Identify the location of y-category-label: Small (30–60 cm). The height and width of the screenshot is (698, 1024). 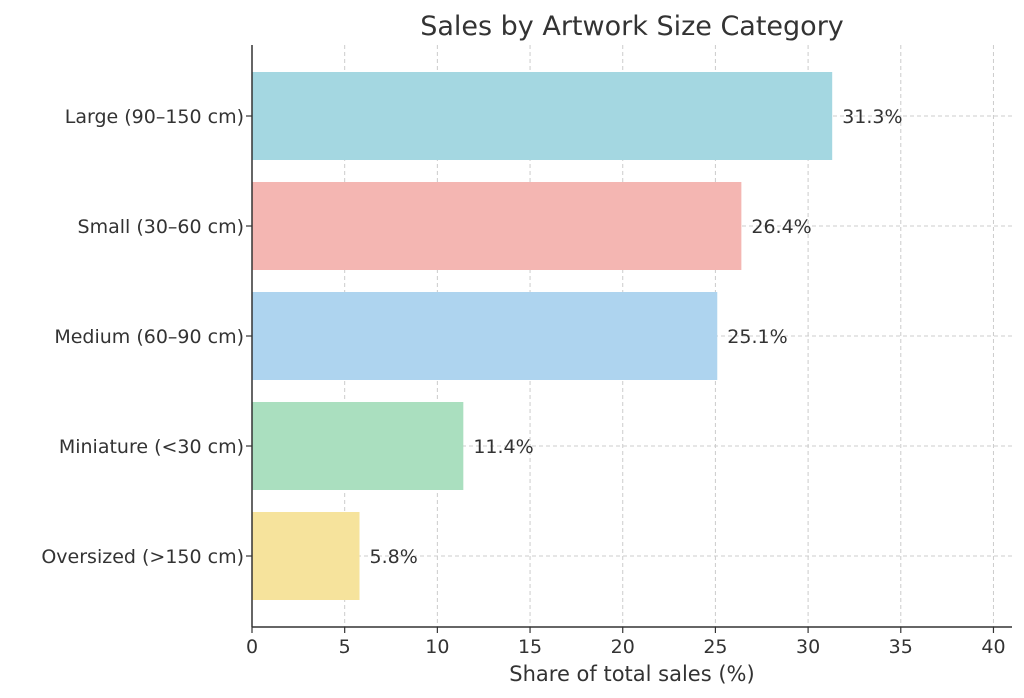
(161, 227).